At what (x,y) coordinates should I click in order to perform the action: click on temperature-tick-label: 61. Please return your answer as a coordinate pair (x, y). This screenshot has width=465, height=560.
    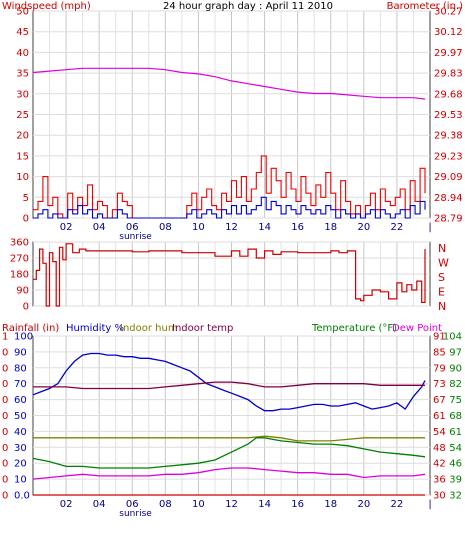
    Looking at the image, I should click on (455, 432).